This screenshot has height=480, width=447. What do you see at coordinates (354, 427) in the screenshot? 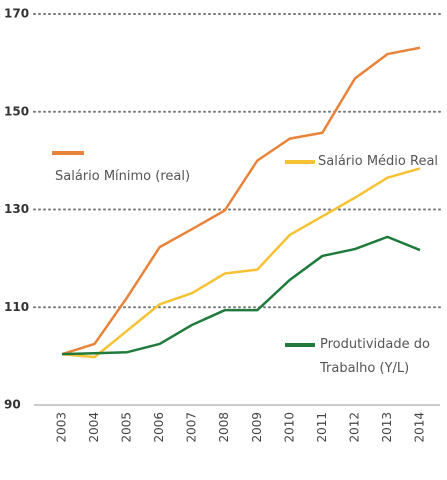
I see `x-tick-label: 2012` at bounding box center [354, 427].